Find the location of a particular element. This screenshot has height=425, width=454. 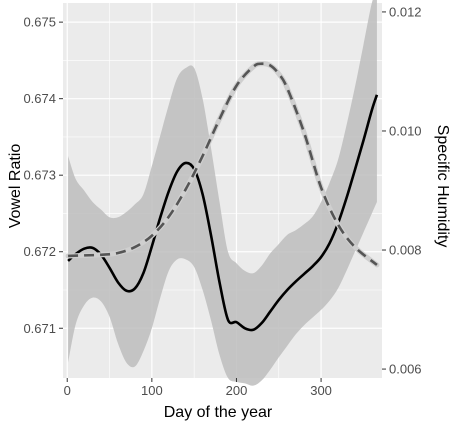

y-right-tick-label: 0.010 is located at coordinates (405, 130).